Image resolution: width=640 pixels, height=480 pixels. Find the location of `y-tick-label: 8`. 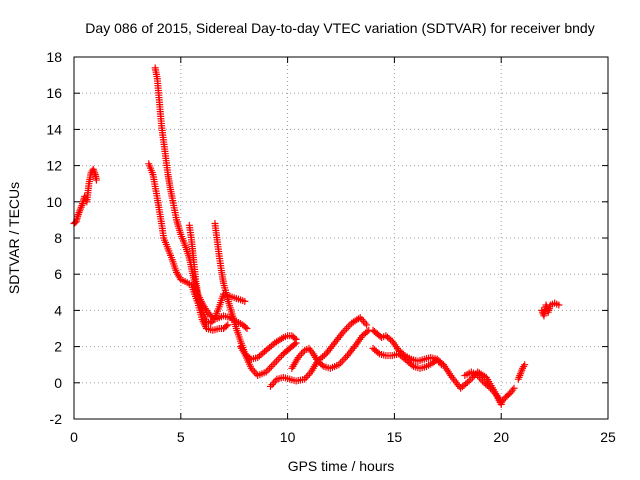

y-tick-label: 8 is located at coordinates (58, 238).